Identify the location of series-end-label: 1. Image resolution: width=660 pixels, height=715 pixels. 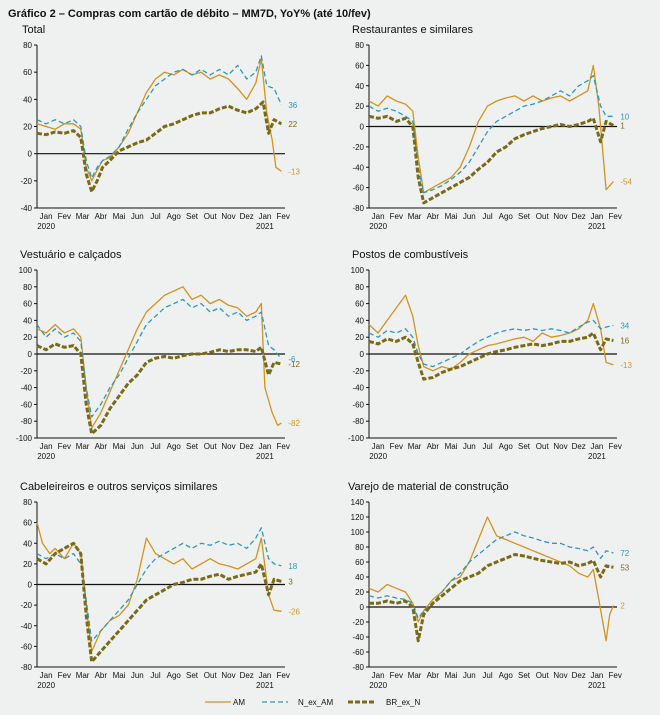
(622, 125).